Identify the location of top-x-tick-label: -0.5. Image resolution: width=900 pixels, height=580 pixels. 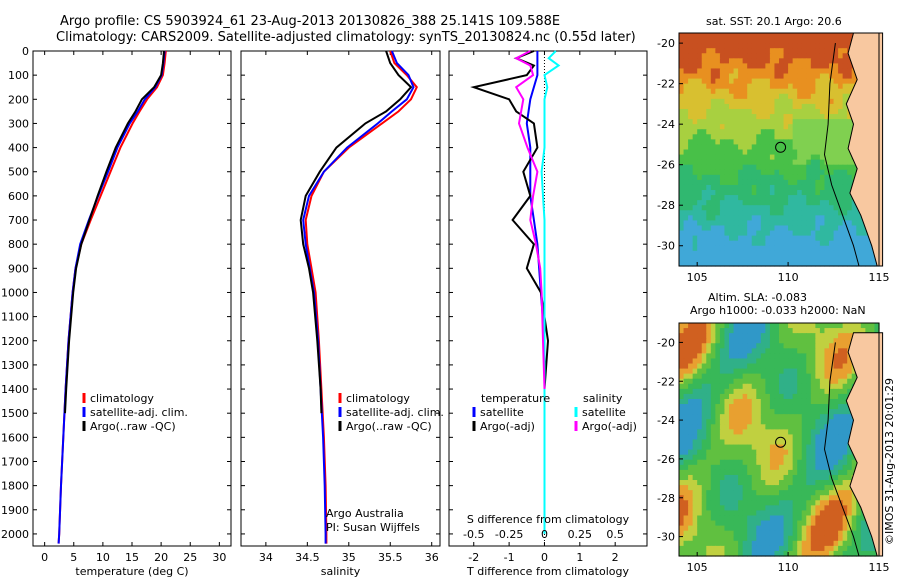
(473, 534).